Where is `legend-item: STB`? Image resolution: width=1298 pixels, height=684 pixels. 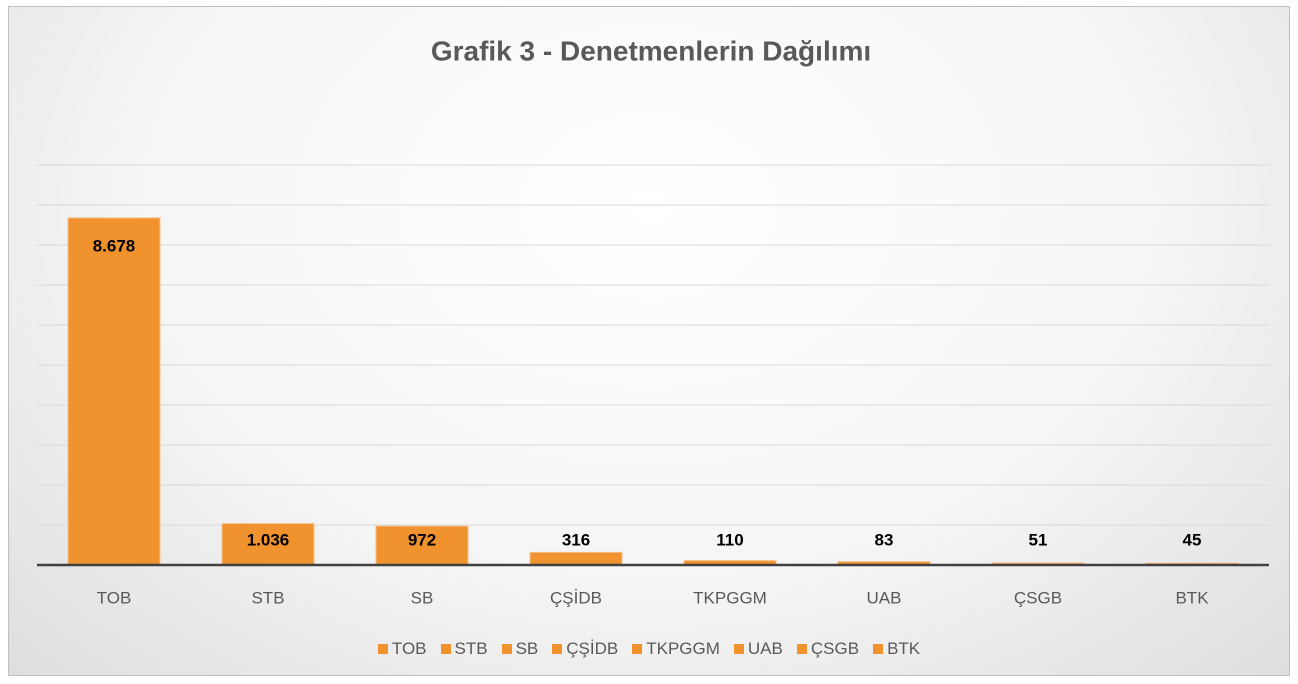
legend-item: STB is located at coordinates (464, 649).